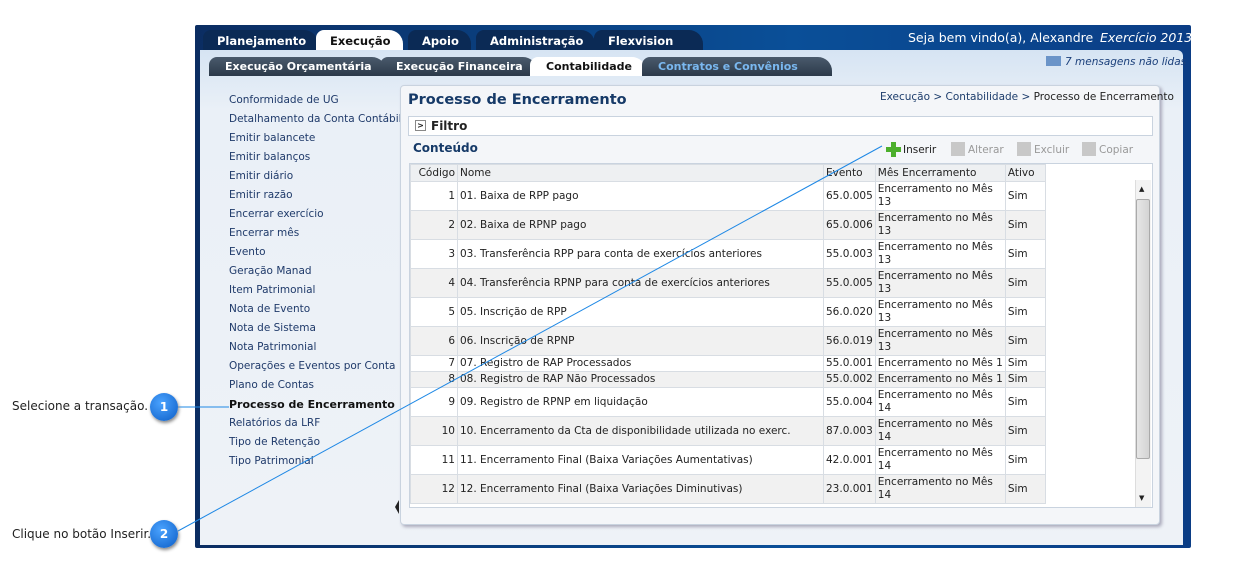 The width and height of the screenshot is (1236, 564). I want to click on cell: 56.0.020, so click(849, 312).